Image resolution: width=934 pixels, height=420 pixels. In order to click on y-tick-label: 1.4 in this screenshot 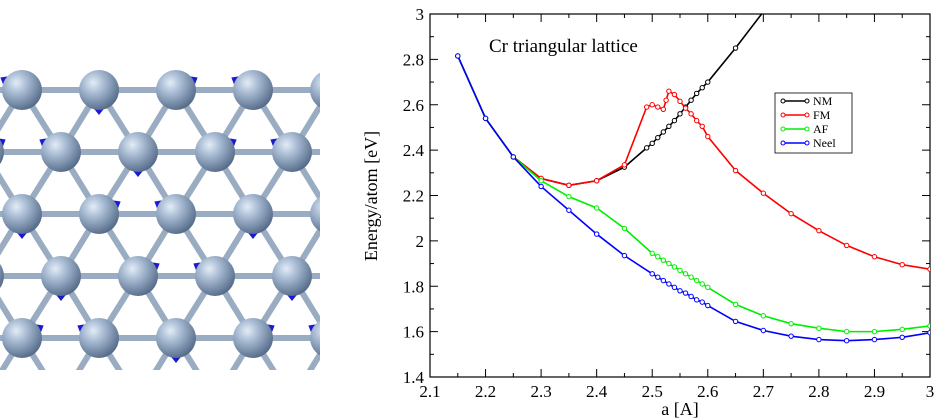, I will do `click(414, 377)`.